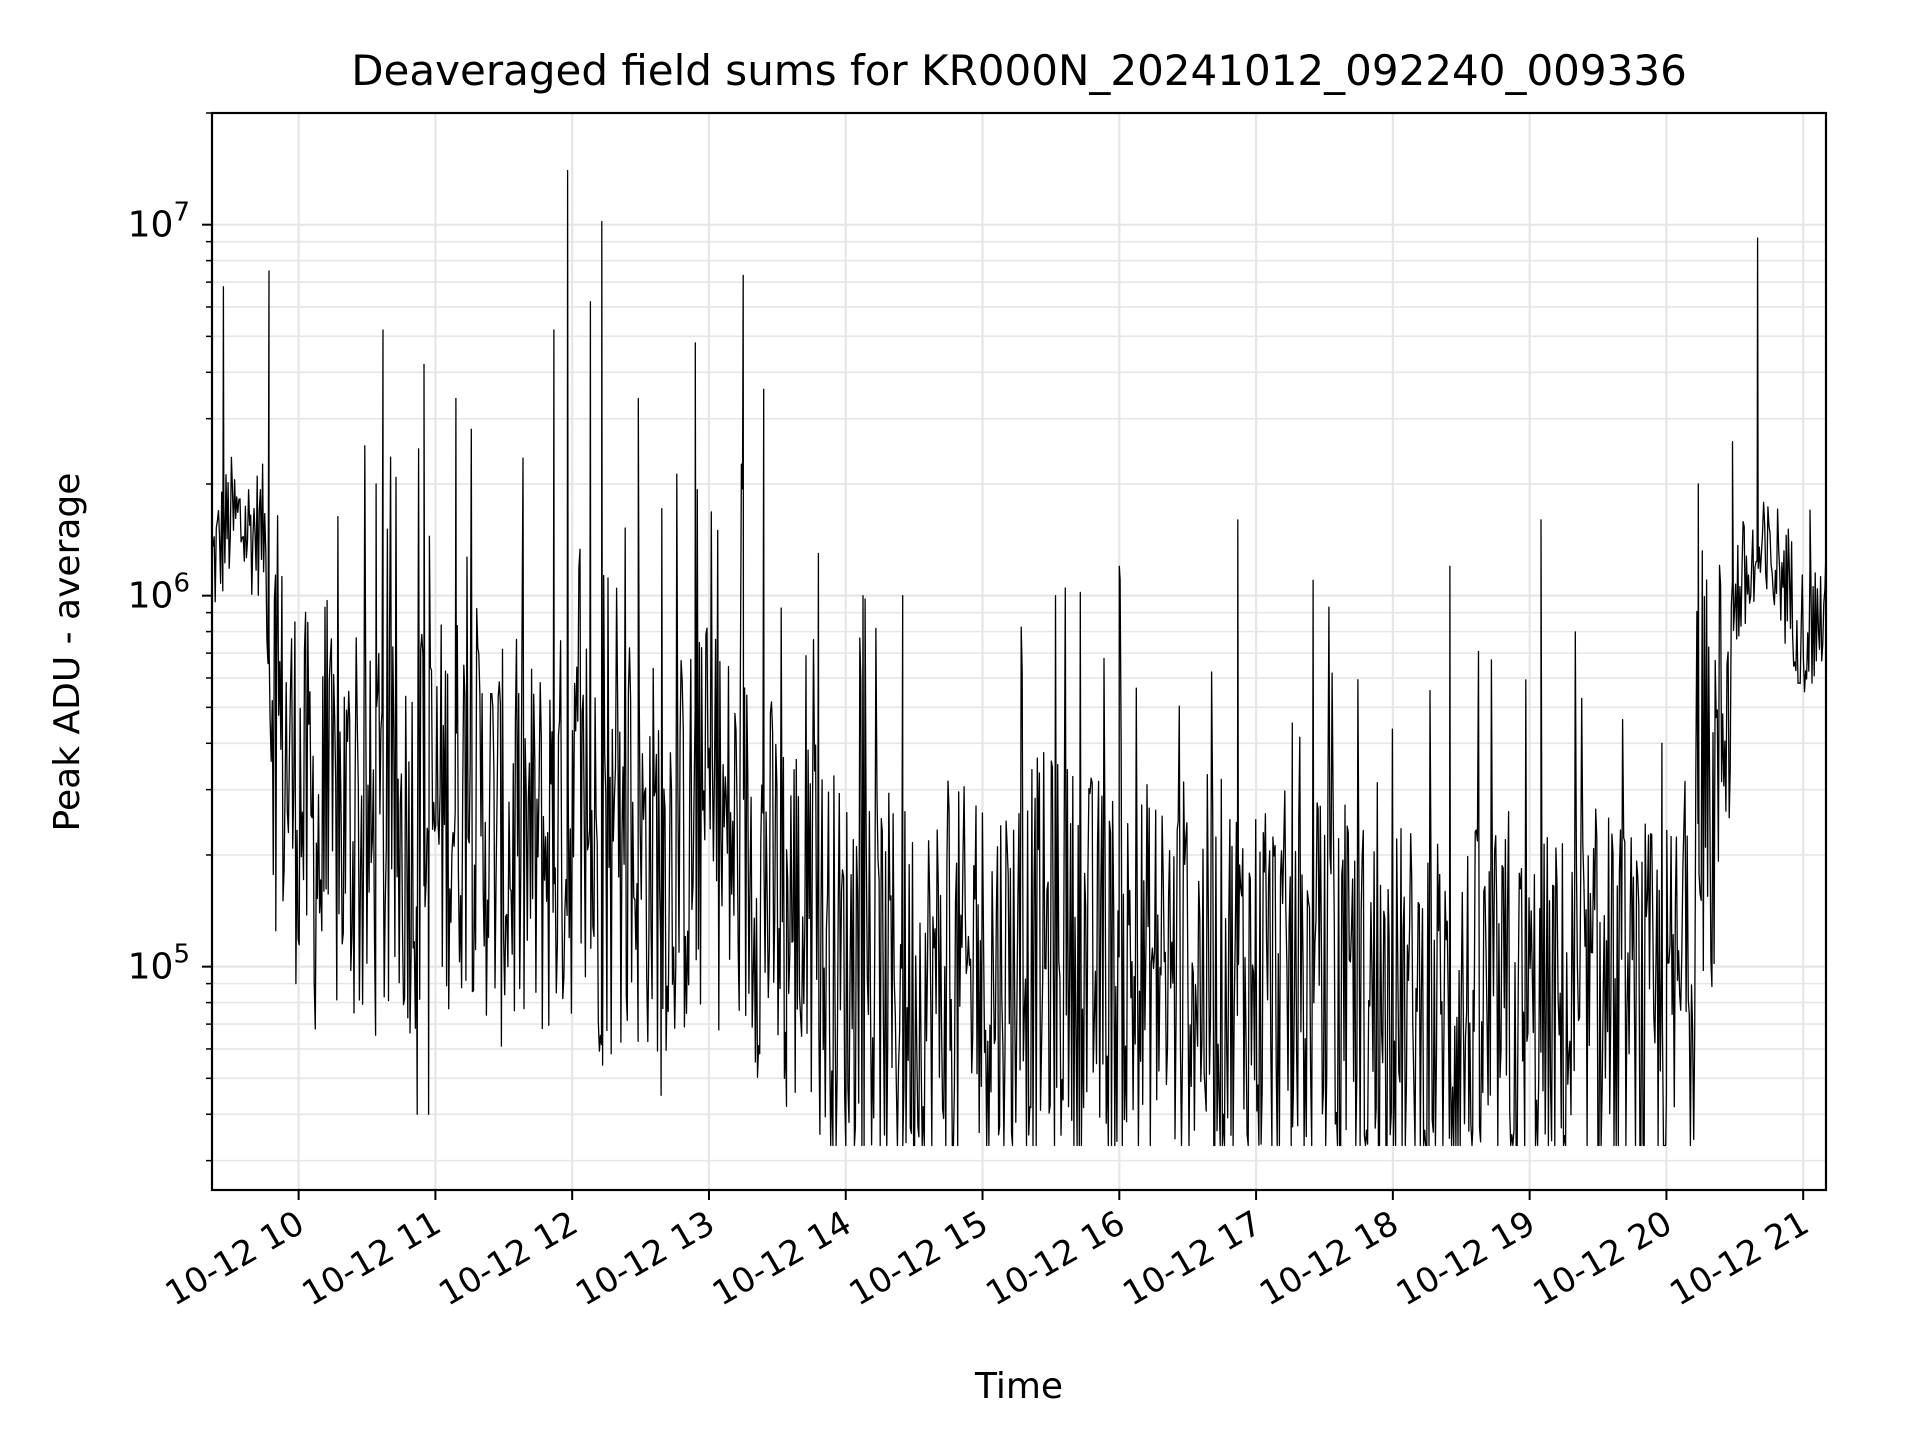 This screenshot has width=1920, height=1440. Describe the element at coordinates (1018, 1386) in the screenshot. I see `x-axis-label: Time` at that location.